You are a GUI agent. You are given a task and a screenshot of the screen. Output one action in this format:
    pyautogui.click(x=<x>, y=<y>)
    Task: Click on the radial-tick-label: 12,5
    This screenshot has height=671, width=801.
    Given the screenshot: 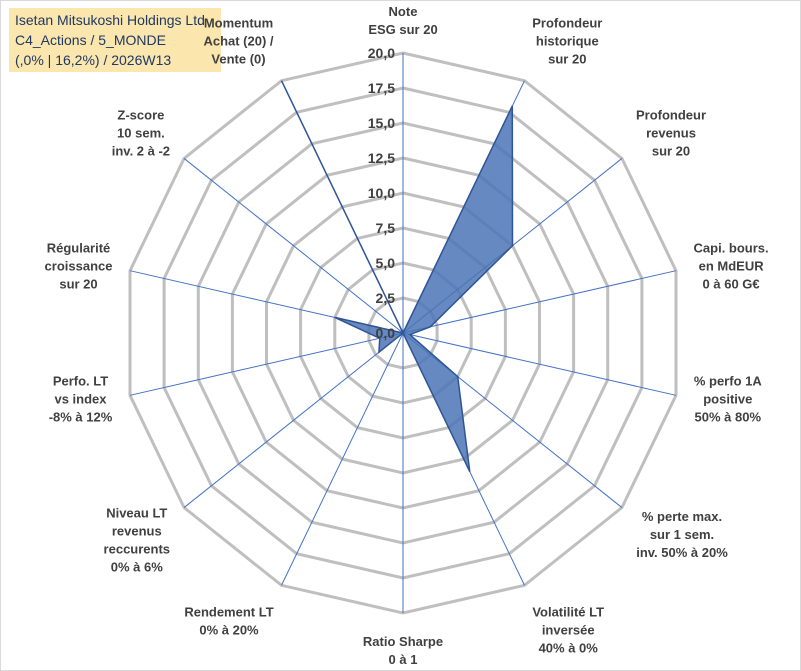 What is the action you would take?
    pyautogui.click(x=381, y=158)
    